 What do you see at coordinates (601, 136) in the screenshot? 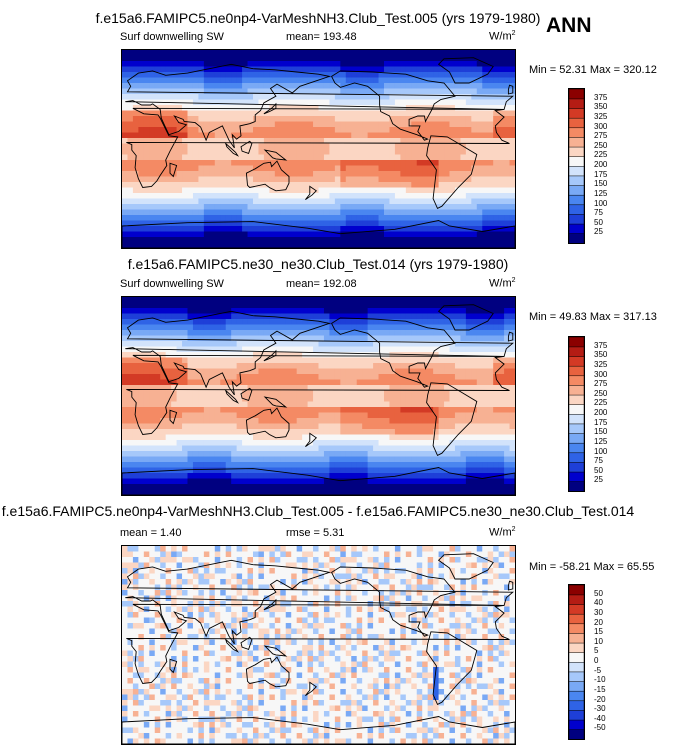
I see `colorbar-tick-label: 275` at bounding box center [601, 136].